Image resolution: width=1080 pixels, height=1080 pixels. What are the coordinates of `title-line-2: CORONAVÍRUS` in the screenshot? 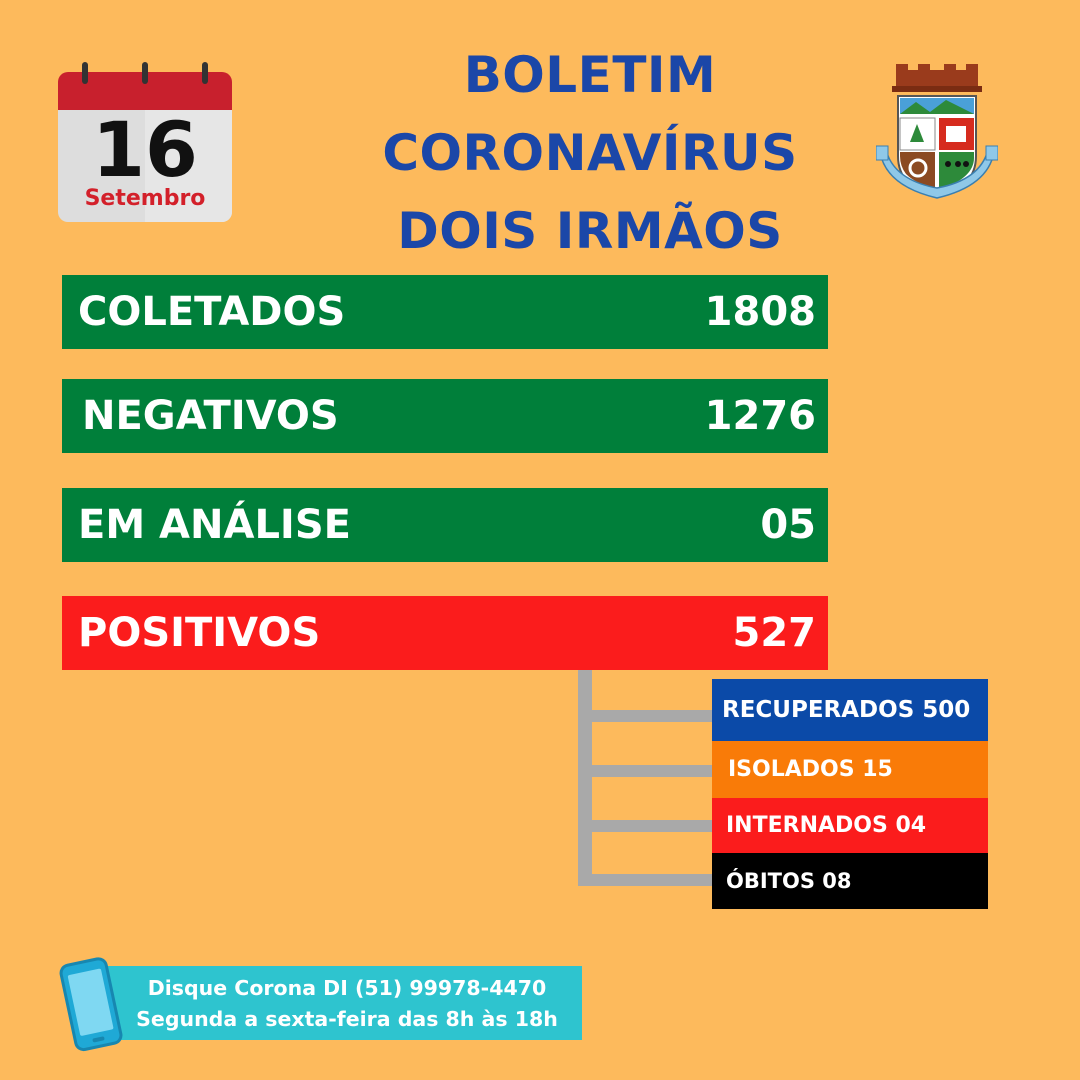 It's located at (590, 153).